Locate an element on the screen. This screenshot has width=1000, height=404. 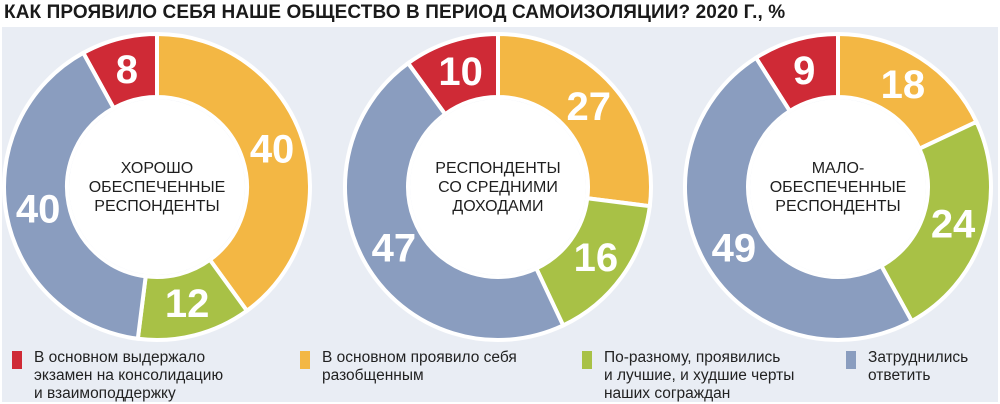
donut-segment-mixed is located at coordinates (935, 221).